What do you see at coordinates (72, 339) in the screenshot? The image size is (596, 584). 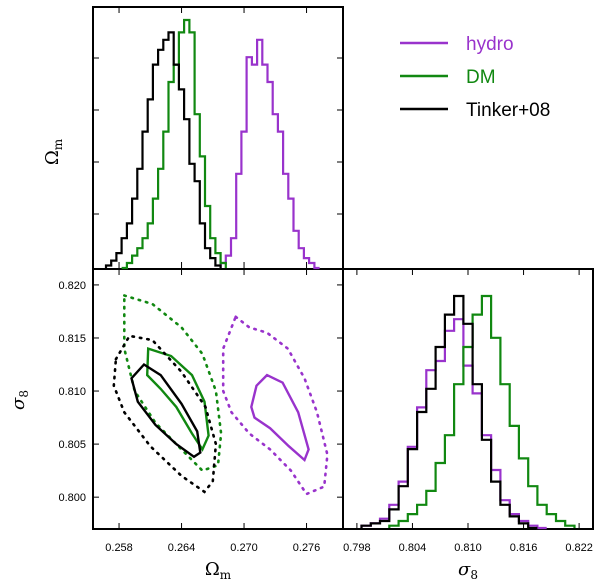 I see `y-tick-label: 0.815` at bounding box center [72, 339].